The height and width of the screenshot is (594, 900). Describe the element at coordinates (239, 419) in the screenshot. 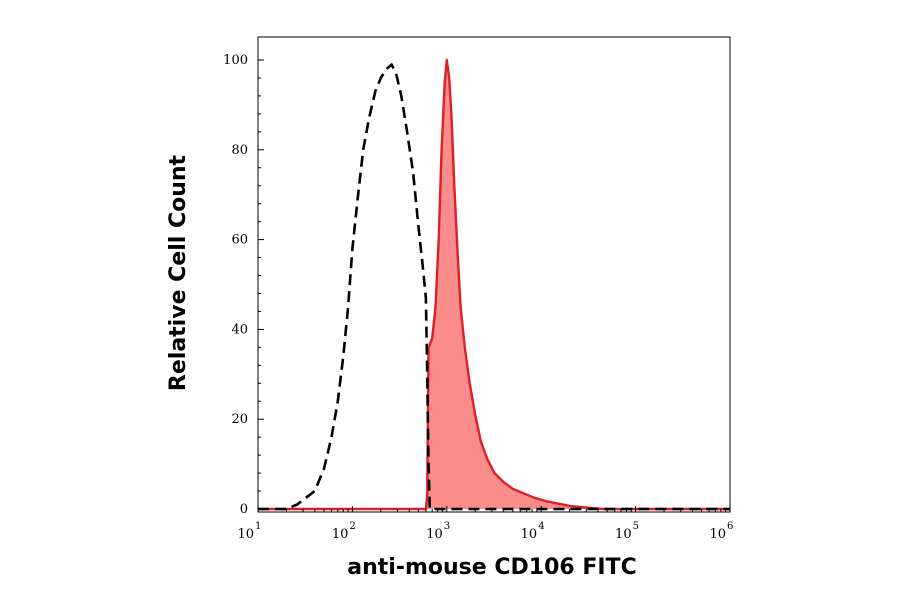

I see `y-tick-label: 20` at that location.